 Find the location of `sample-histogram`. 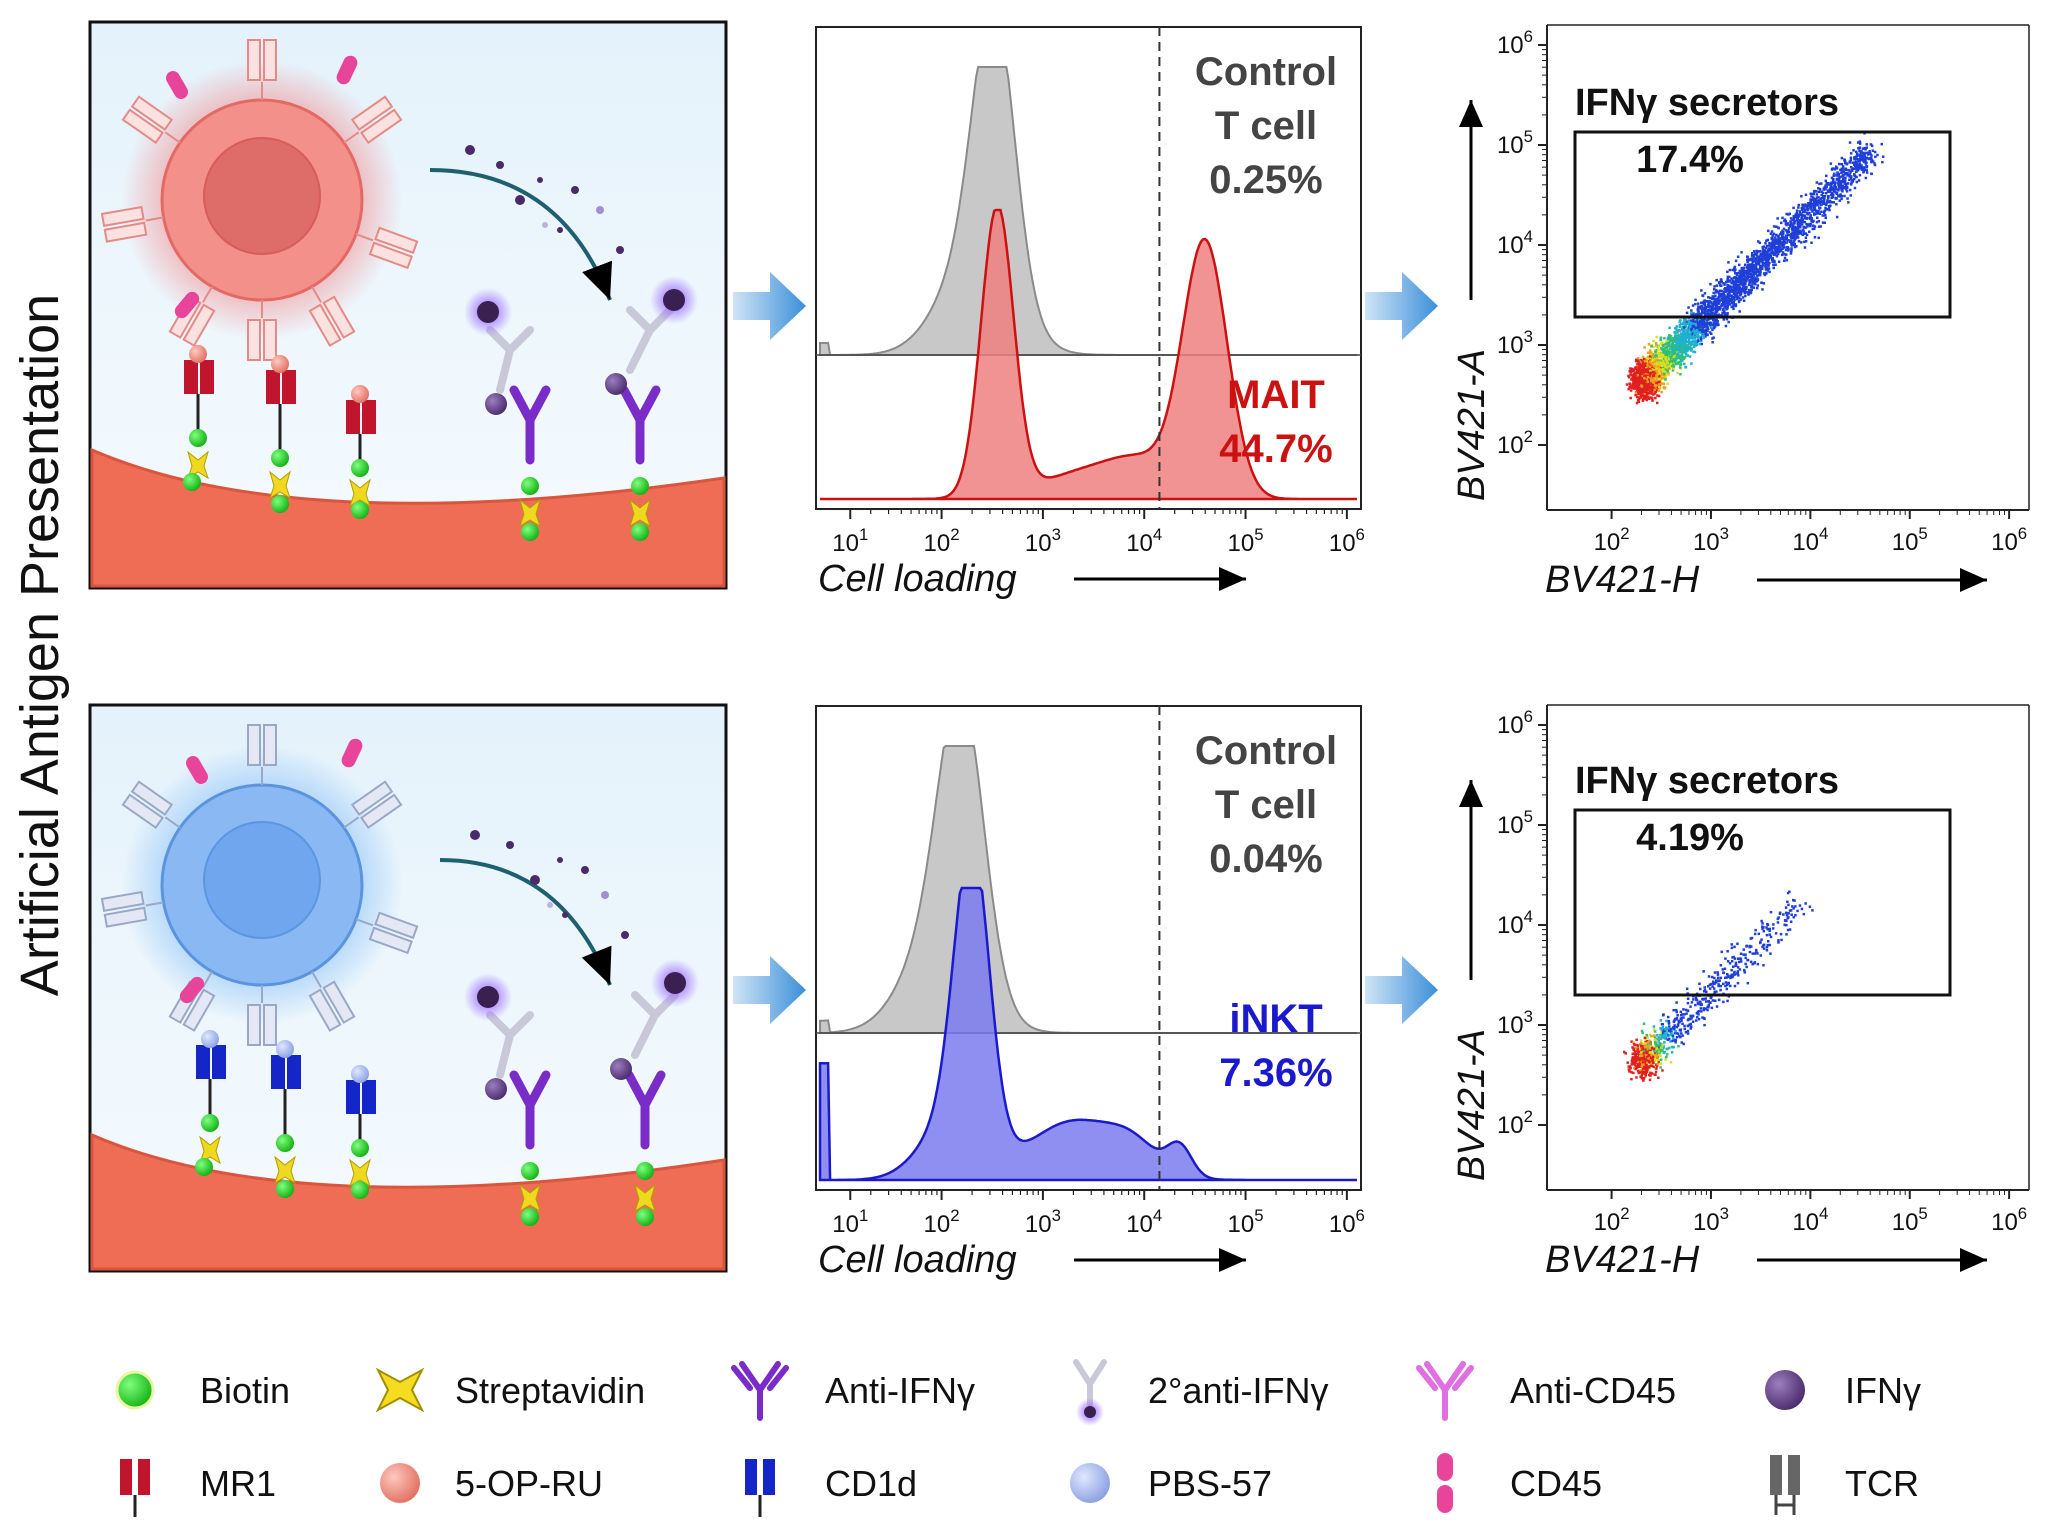

sample-histogram is located at coordinates (1087, 1034).